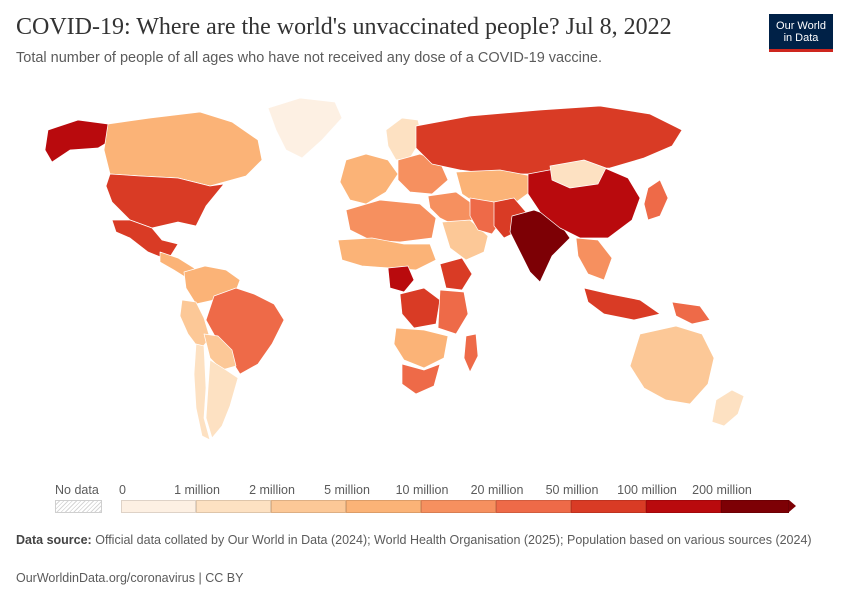 This screenshot has height=600, width=850. What do you see at coordinates (305, 128) in the screenshot?
I see `region-greenland` at bounding box center [305, 128].